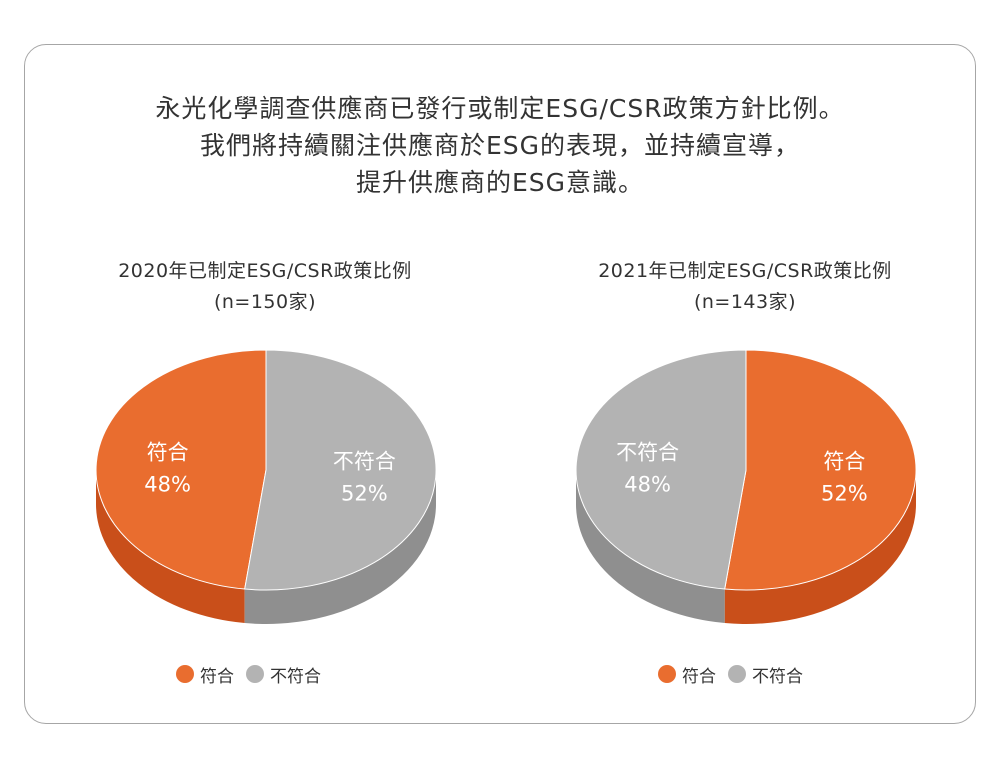 The image size is (1000, 766). I want to click on pie-2021-slice-noncomply, so click(661, 469).